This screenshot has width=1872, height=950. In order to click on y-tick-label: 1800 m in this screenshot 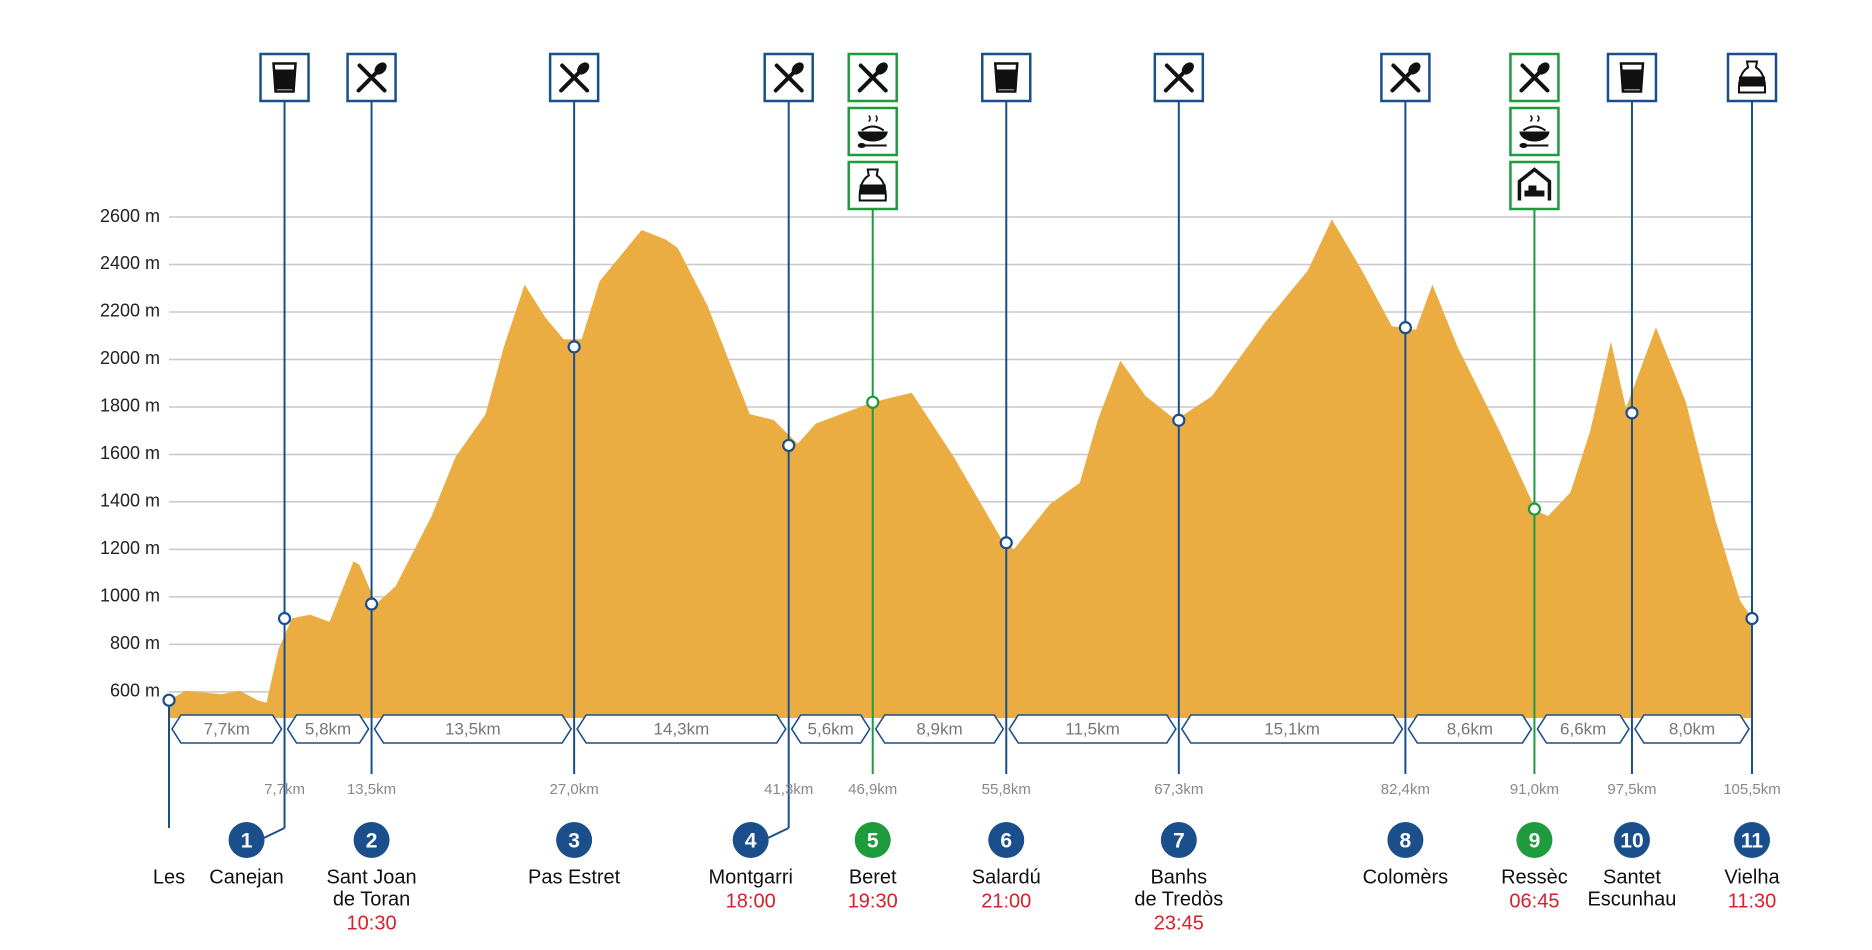, I will do `click(130, 406)`.